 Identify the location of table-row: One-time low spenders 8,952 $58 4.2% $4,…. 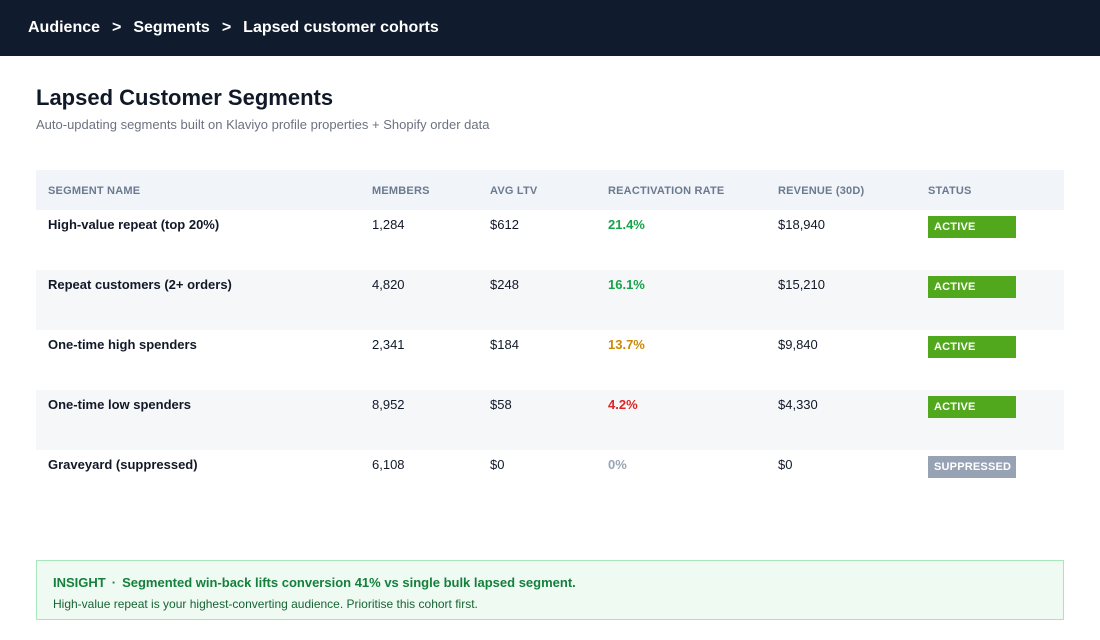
(550, 420).